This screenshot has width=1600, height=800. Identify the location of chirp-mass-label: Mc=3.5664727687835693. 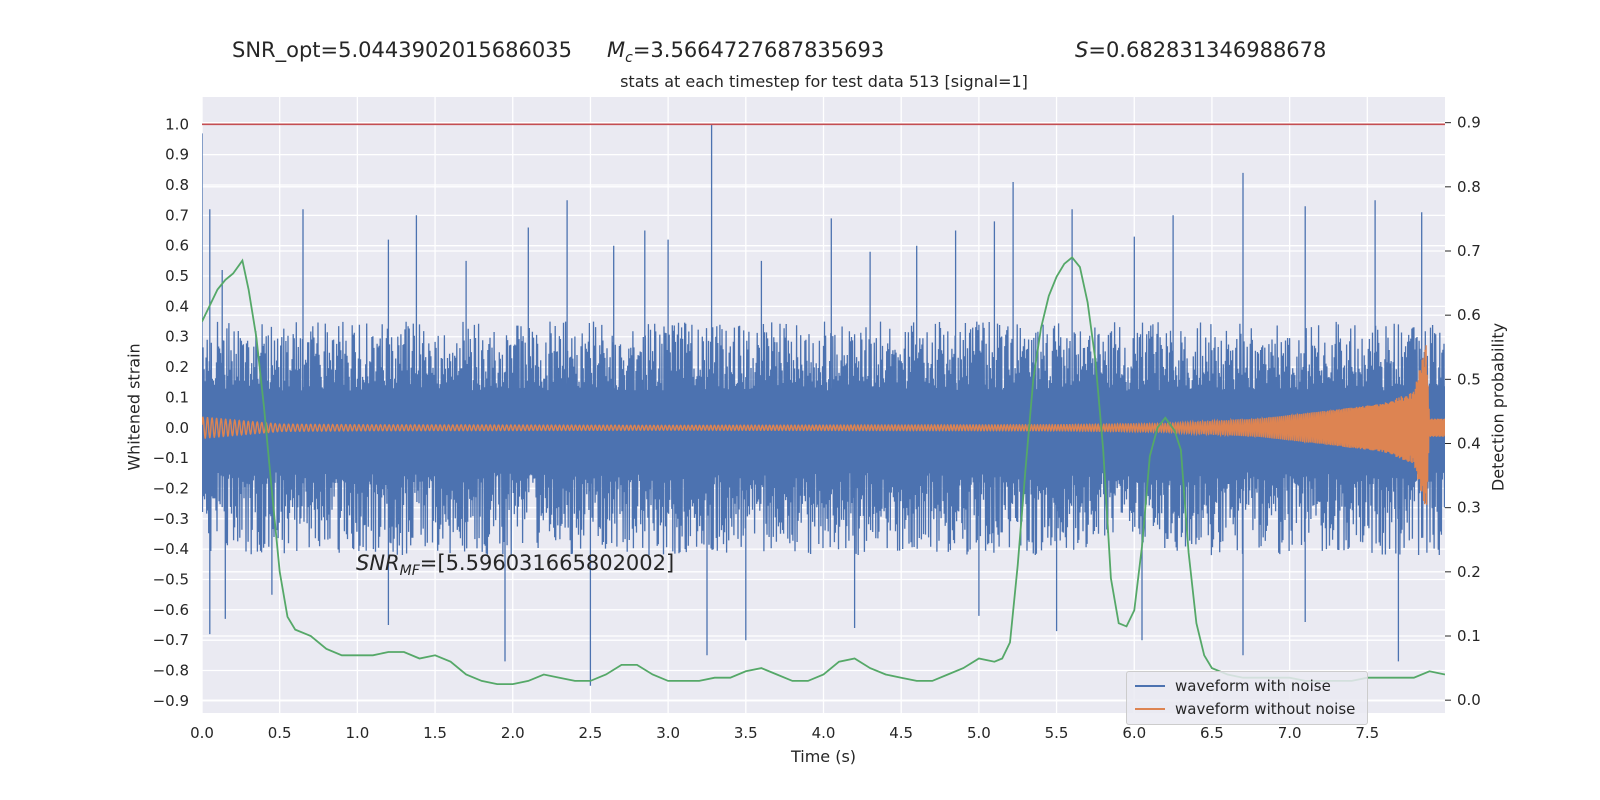
(745, 52).